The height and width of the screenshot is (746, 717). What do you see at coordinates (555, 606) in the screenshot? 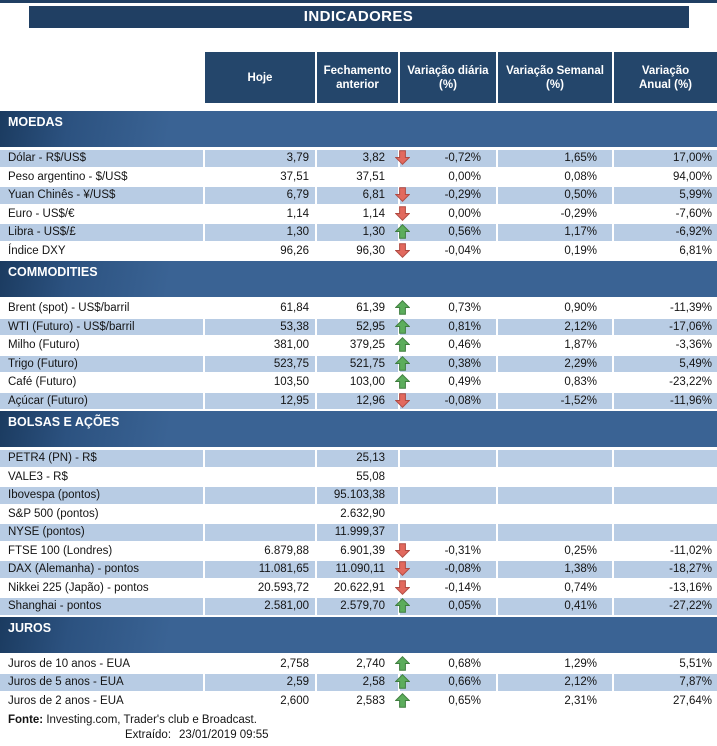
I see `cell-vsem: 0,41%` at bounding box center [555, 606].